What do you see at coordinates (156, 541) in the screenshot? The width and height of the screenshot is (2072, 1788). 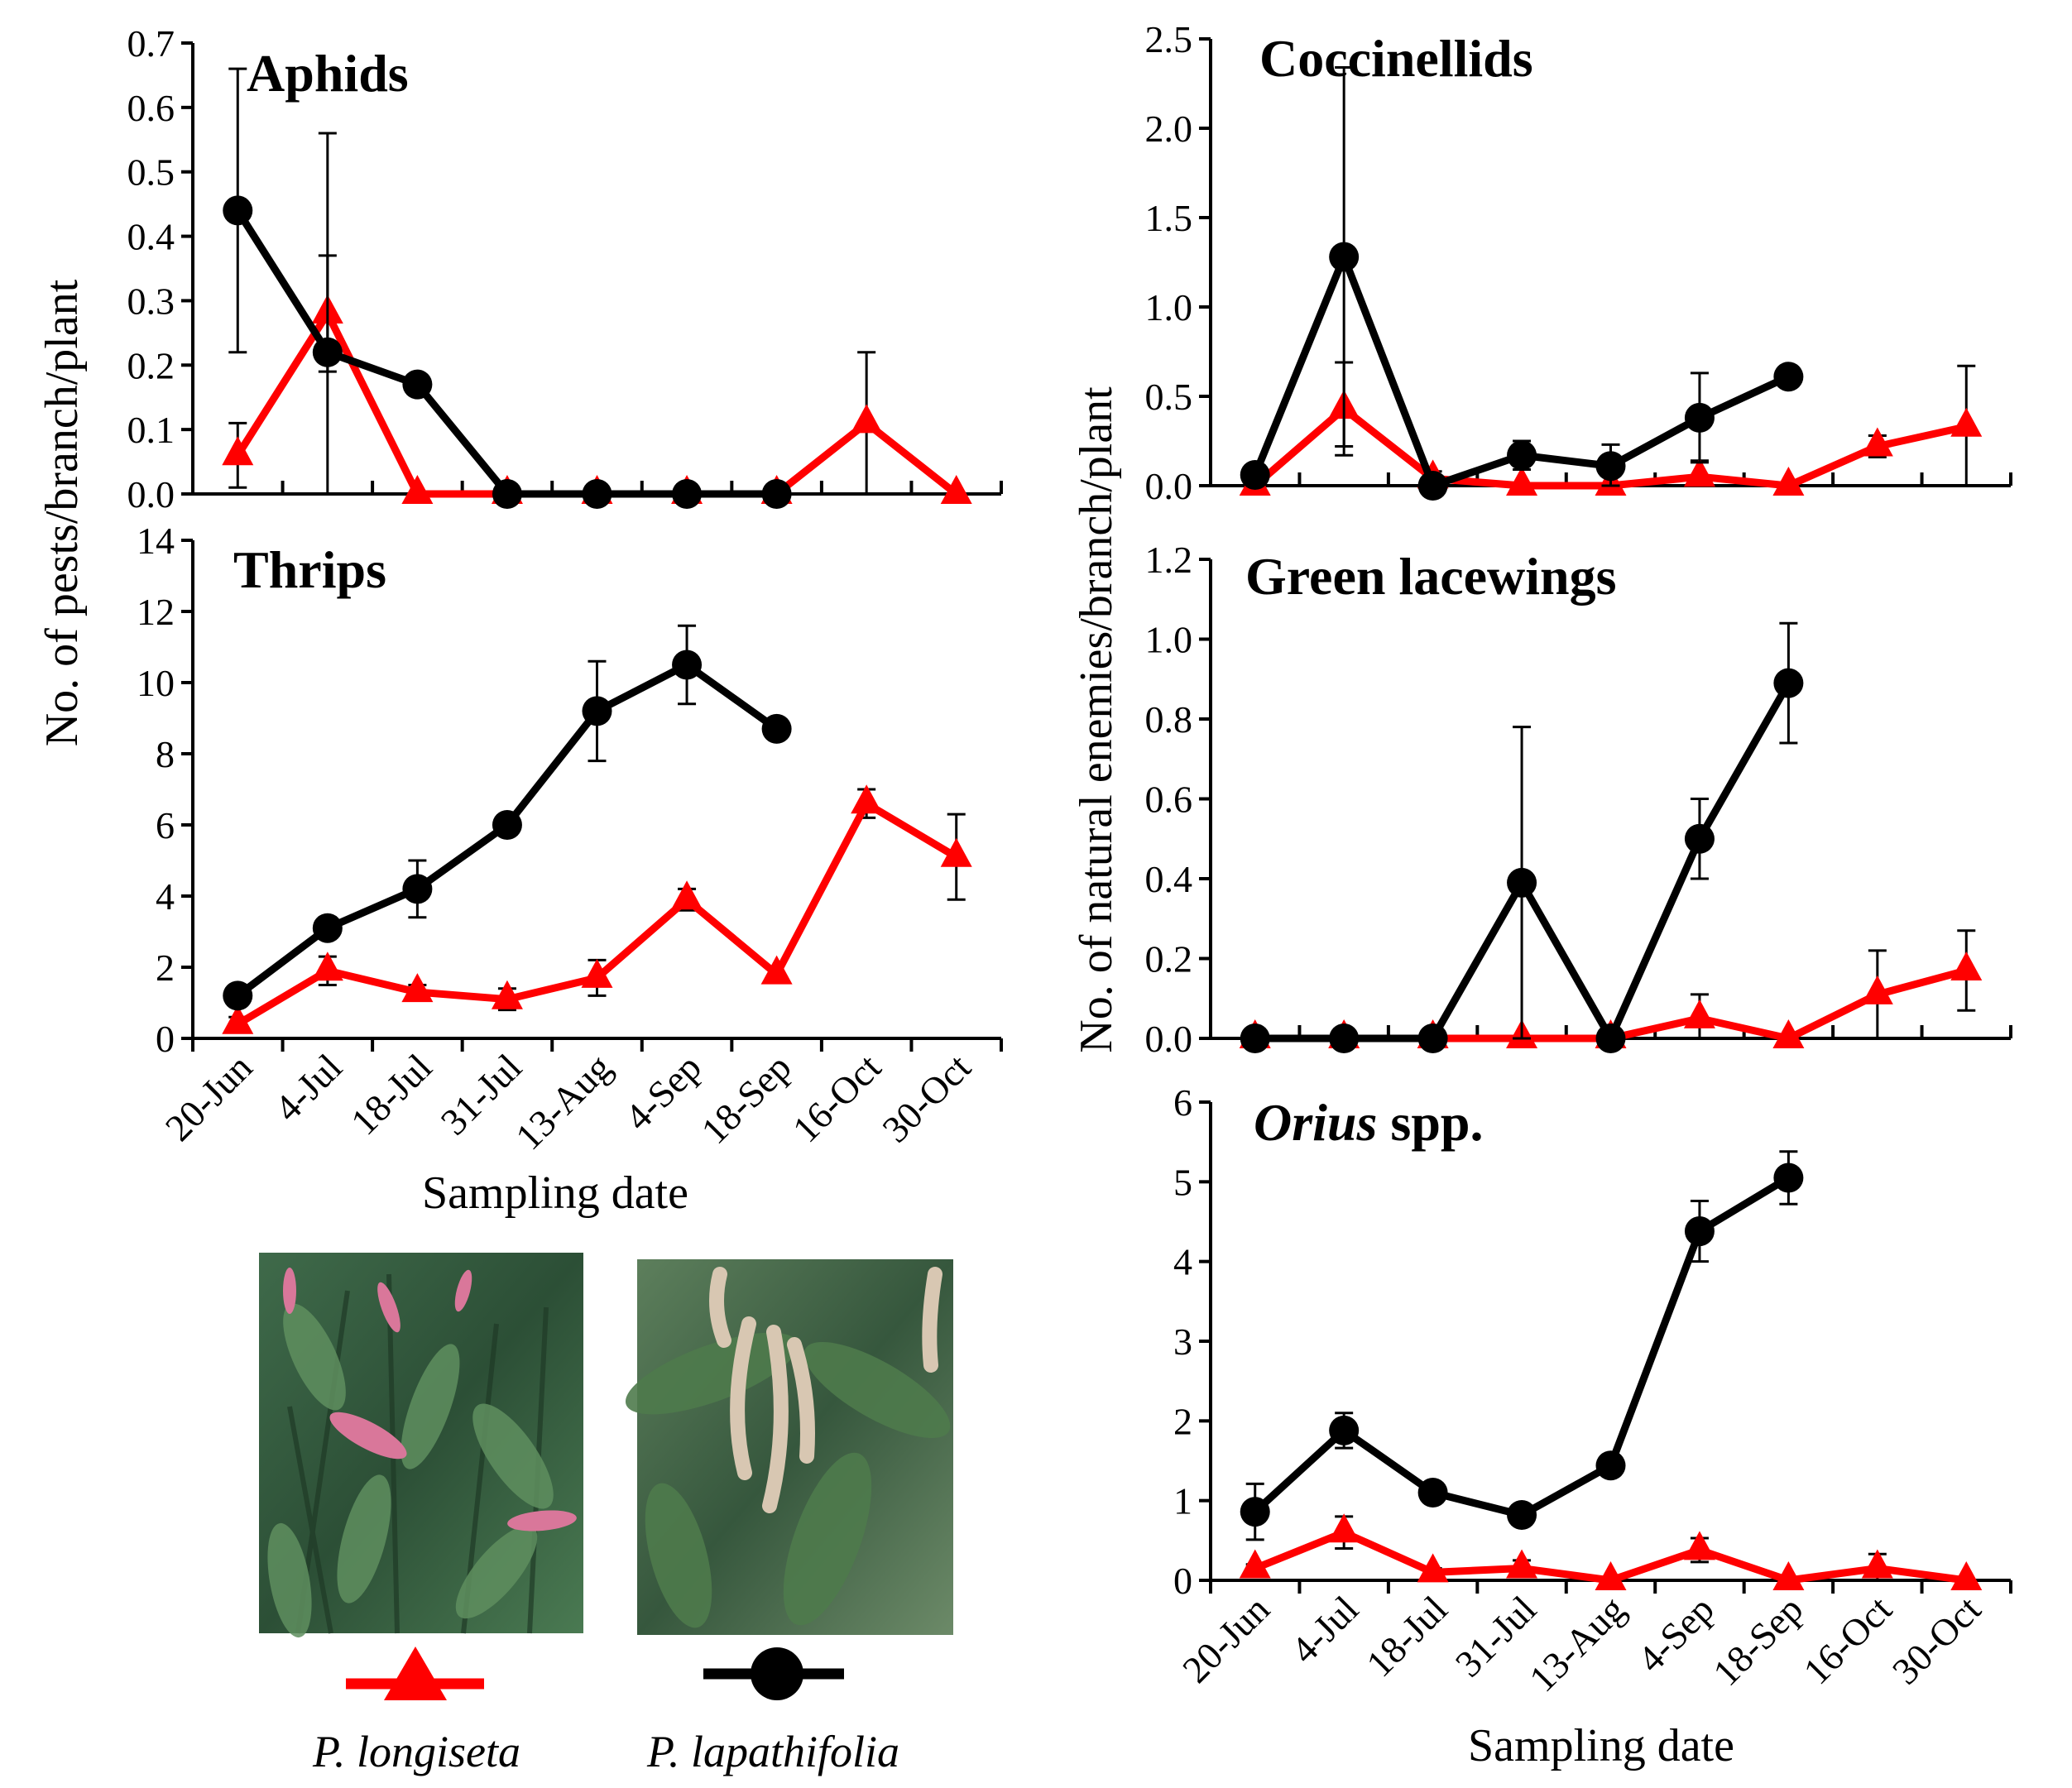 I see `thrips-y-tick-label: 14` at bounding box center [156, 541].